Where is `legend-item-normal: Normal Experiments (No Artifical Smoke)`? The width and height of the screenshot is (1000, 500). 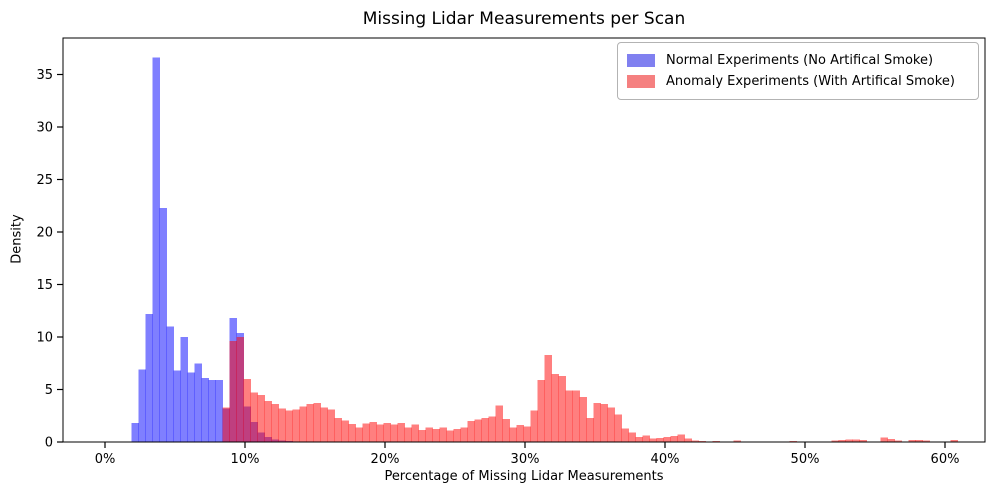 legend-item-normal: Normal Experiments (No Artifical Smoke) is located at coordinates (798, 60).